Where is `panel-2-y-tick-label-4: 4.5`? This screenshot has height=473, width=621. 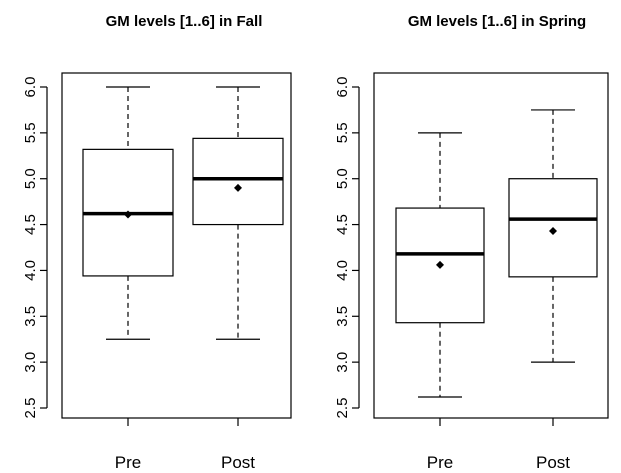
panel-2-y-tick-label-4: 4.5 is located at coordinates (342, 224).